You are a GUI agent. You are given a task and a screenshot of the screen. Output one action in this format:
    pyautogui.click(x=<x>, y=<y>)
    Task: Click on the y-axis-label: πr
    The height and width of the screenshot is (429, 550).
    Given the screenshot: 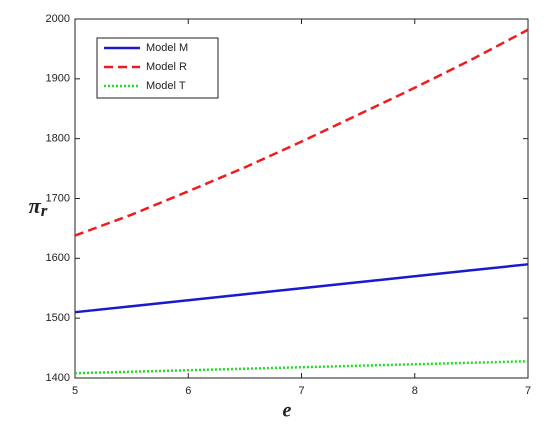 What is the action you would take?
    pyautogui.click(x=38, y=206)
    